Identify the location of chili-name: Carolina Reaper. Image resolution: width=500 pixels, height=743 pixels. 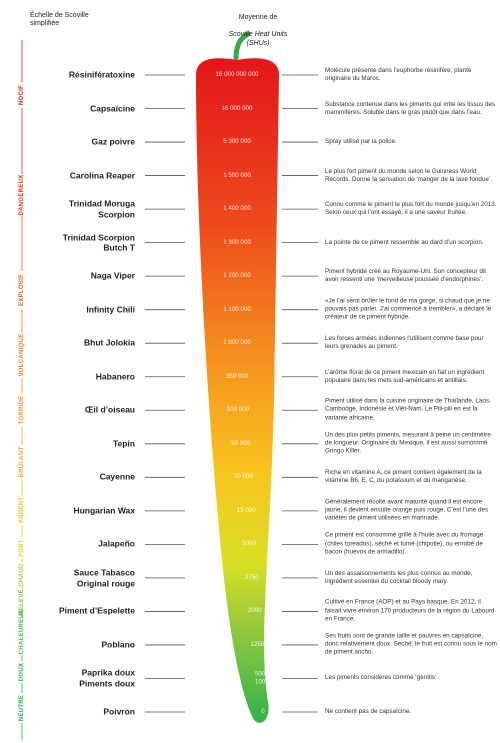
(102, 175).